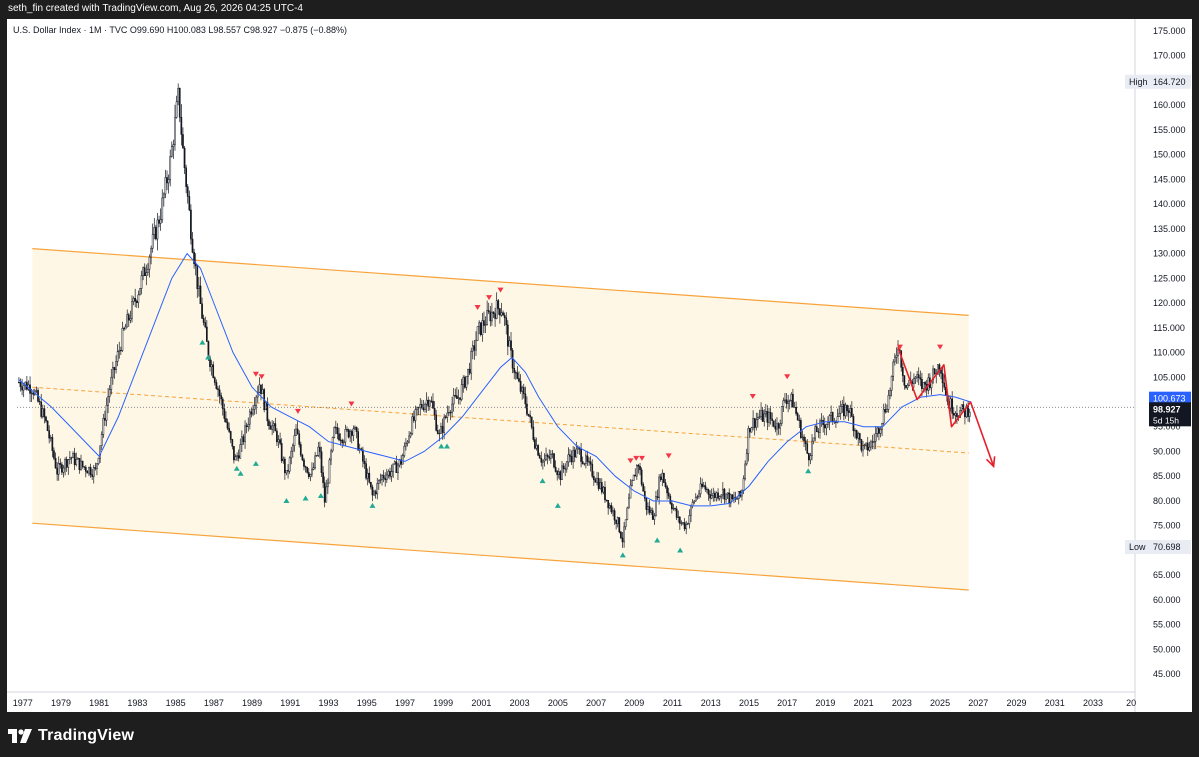 This screenshot has width=1199, height=757. I want to click on time-tick-label: 2005, so click(558, 703).